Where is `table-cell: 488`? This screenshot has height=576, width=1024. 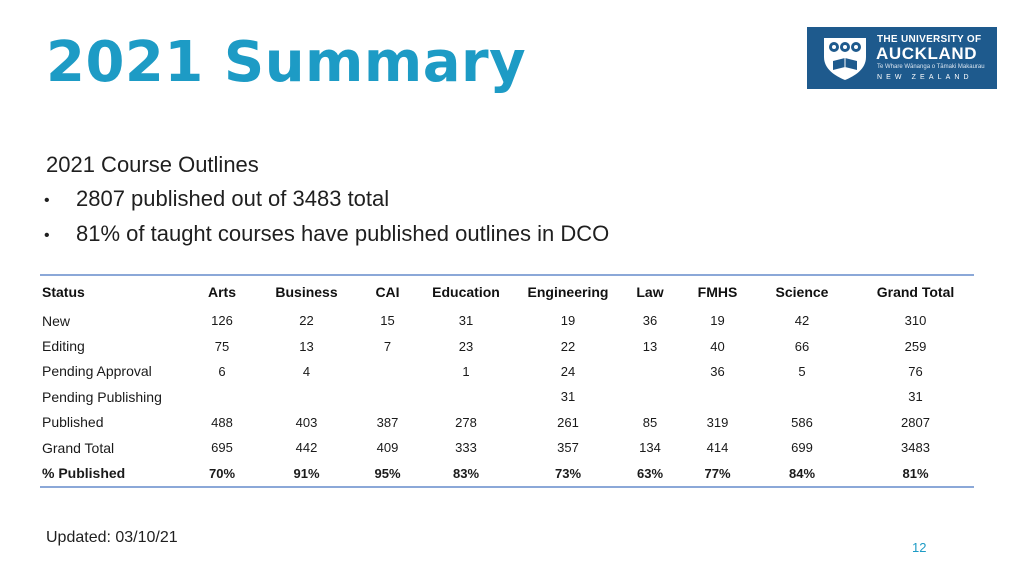 table-cell: 488 is located at coordinates (222, 422).